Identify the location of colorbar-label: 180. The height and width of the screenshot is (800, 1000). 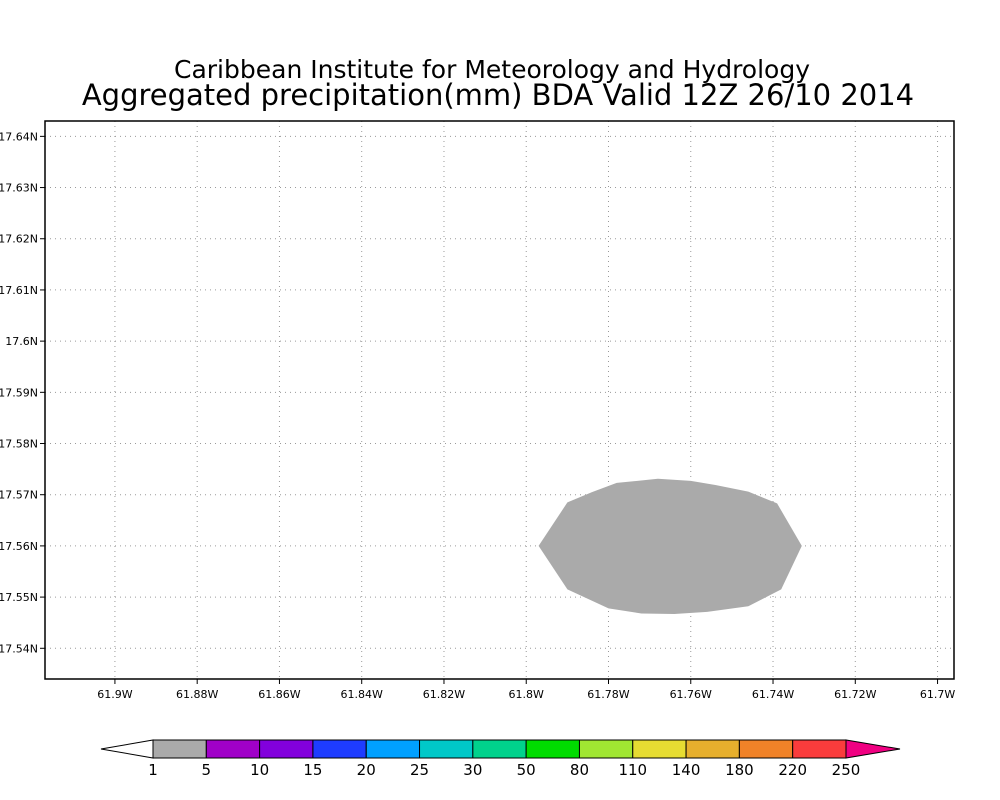
(739, 770).